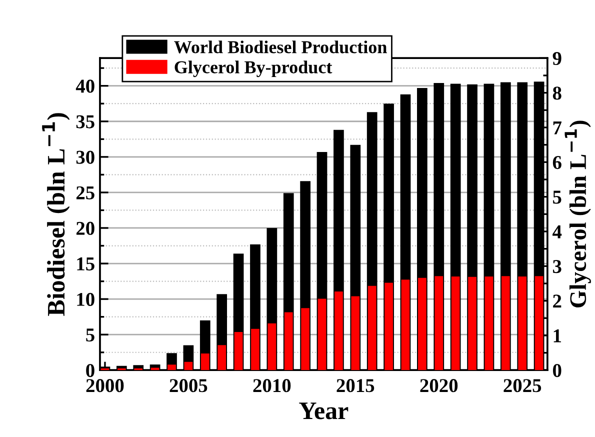  I want to click on y2-tick-label: 1, so click(557, 335).